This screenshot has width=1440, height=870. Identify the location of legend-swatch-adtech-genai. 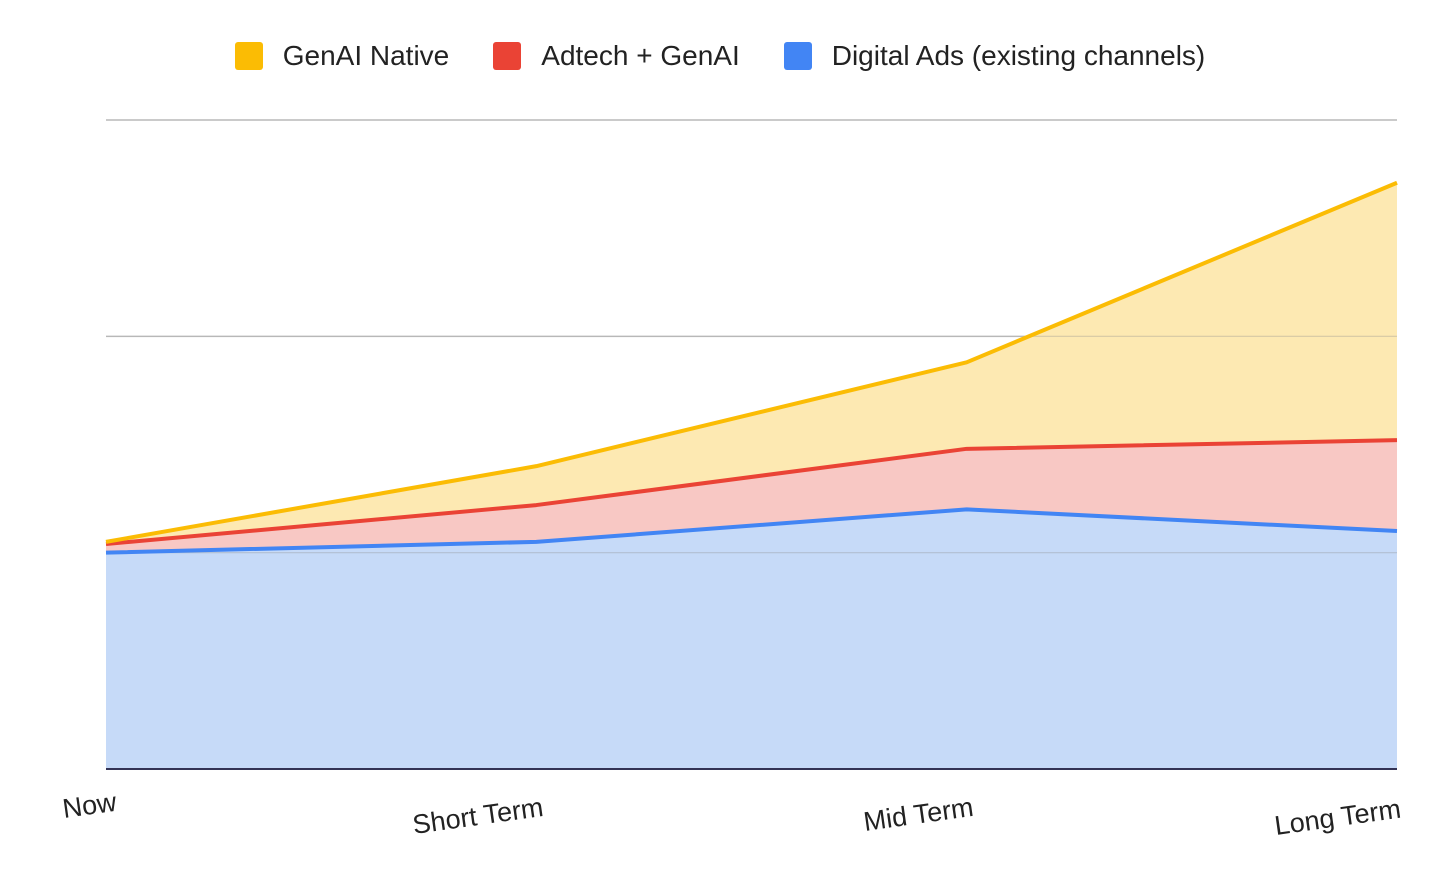
(507, 56).